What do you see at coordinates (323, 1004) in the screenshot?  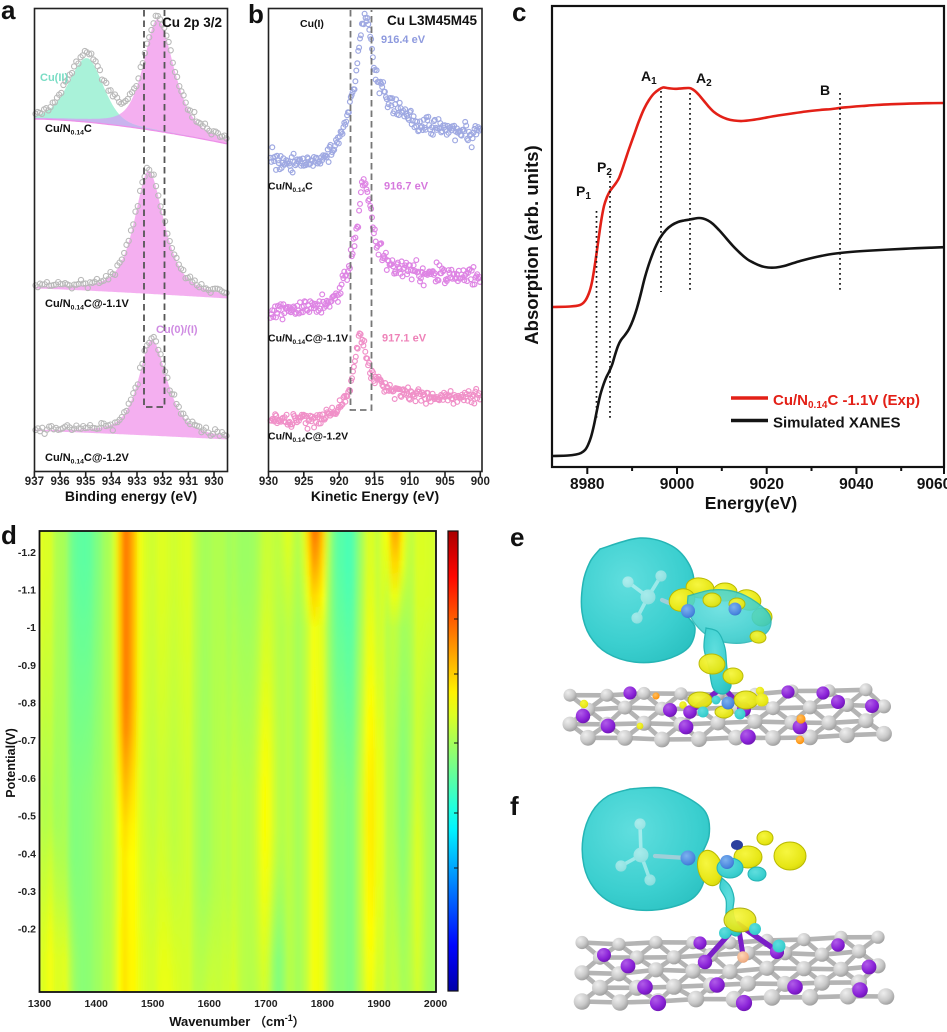 I see `svg-text: 1800` at bounding box center [323, 1004].